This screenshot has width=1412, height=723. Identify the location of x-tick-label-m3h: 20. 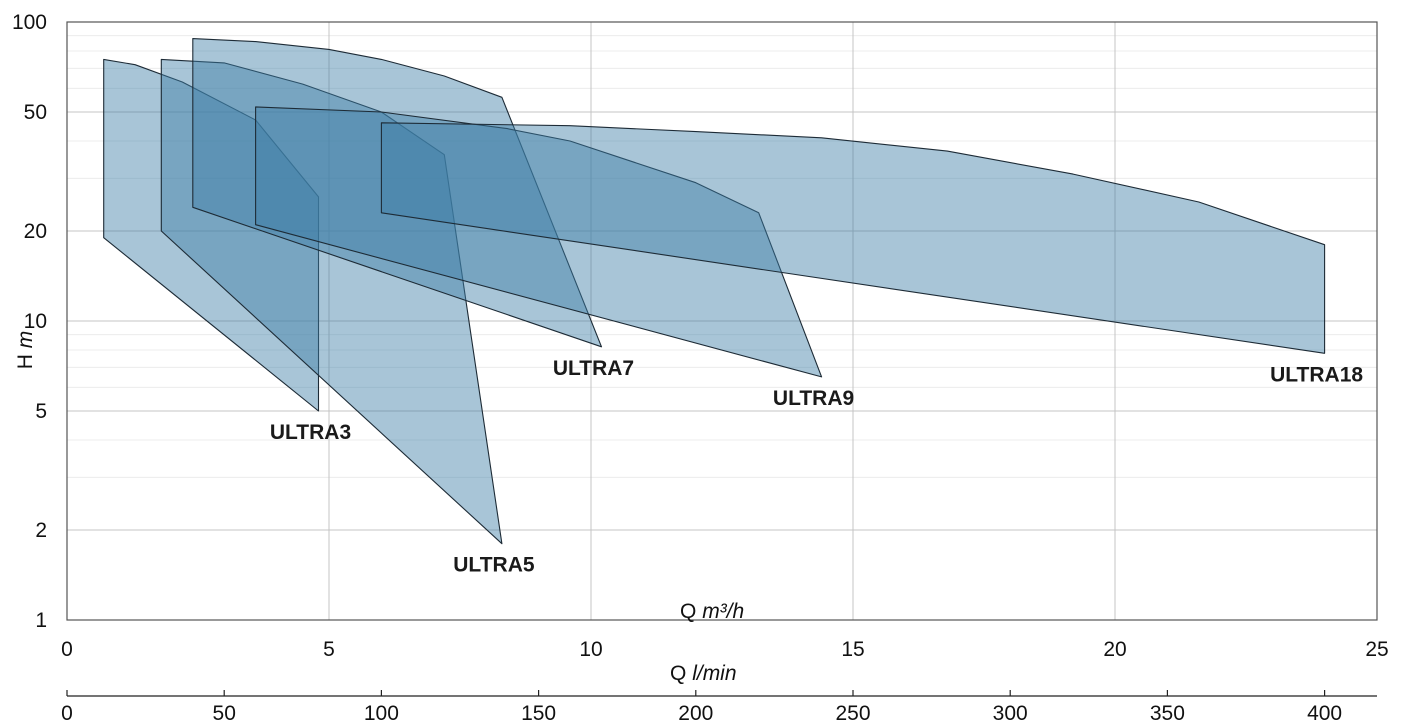
(1114, 649).